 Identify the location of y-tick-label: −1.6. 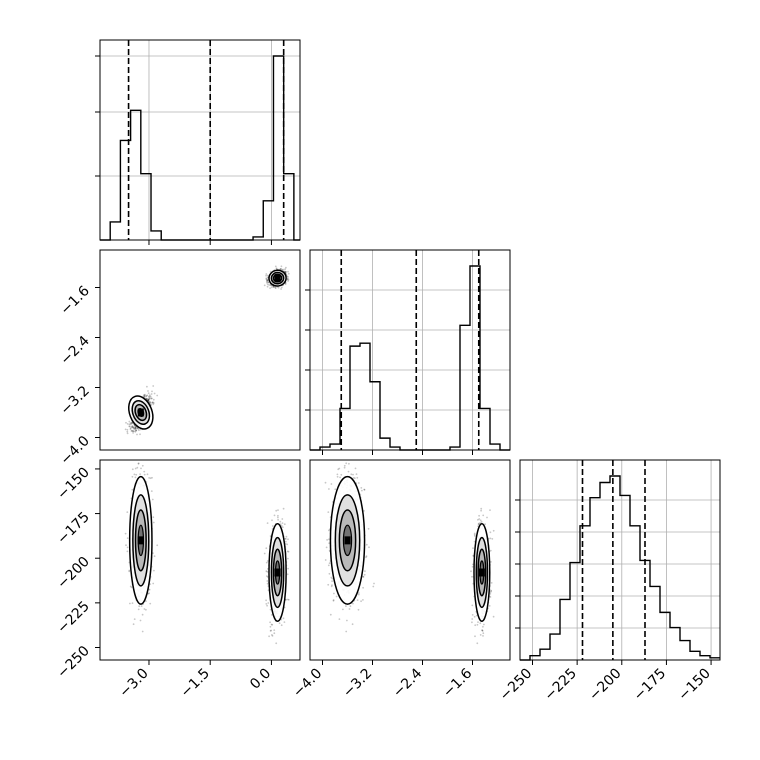
(74, 300).